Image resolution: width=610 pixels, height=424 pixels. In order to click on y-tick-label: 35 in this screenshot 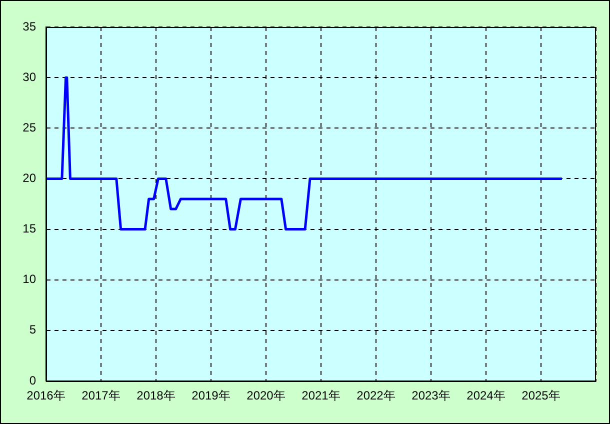, I will do `click(29, 26)`.